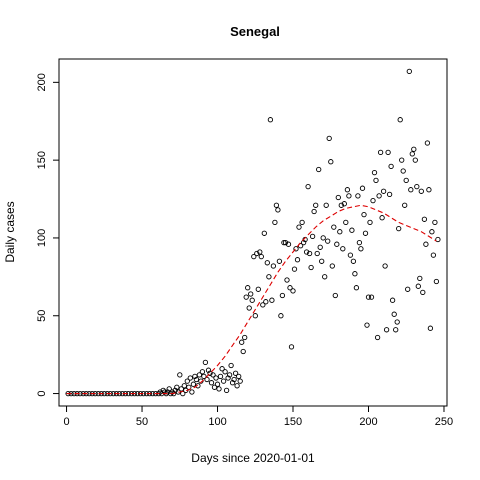 This screenshot has width=480, height=480. I want to click on y-tick-label: 200, so click(42, 82).